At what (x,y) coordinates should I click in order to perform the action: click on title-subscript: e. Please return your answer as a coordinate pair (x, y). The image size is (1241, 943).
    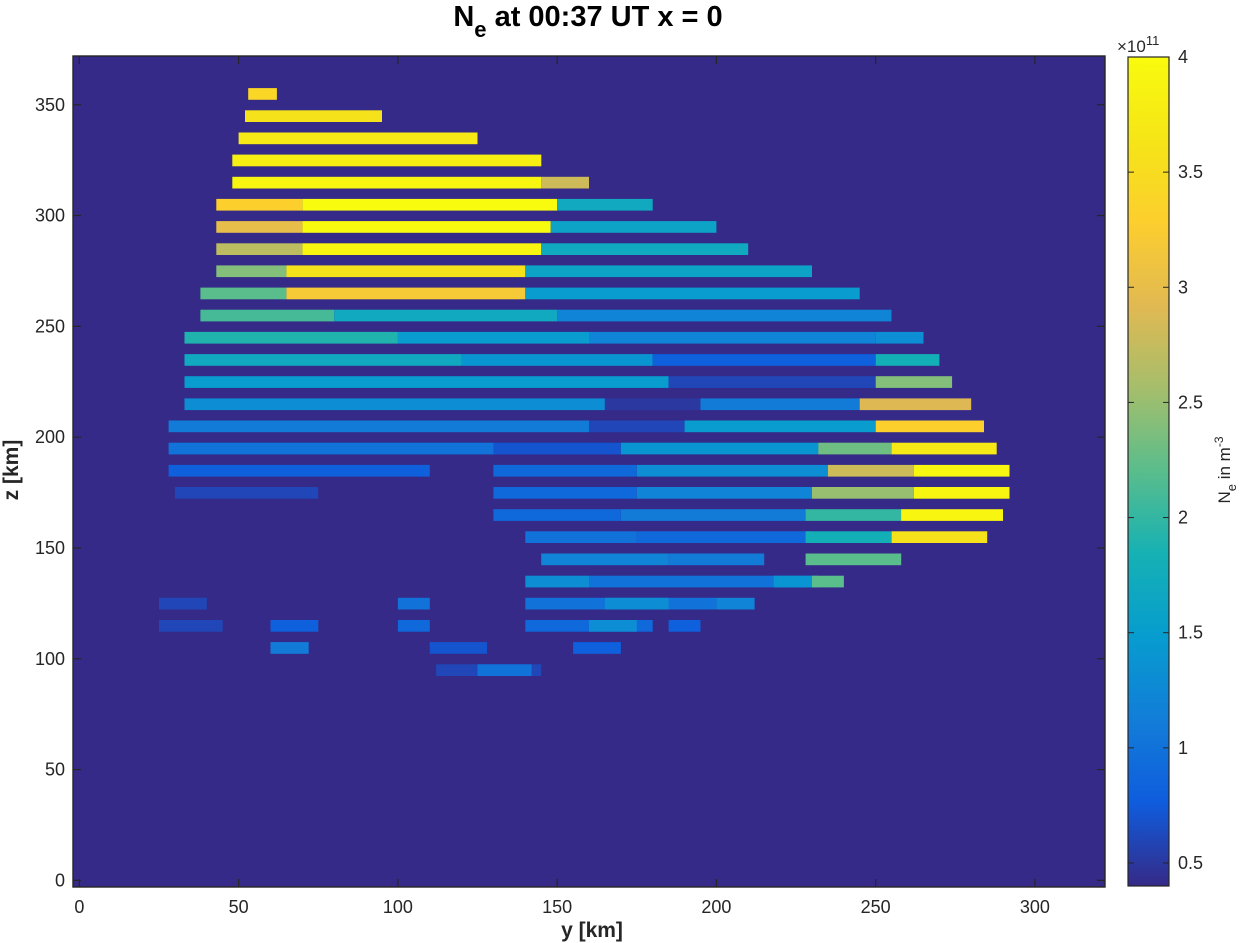
    Looking at the image, I should click on (480, 29).